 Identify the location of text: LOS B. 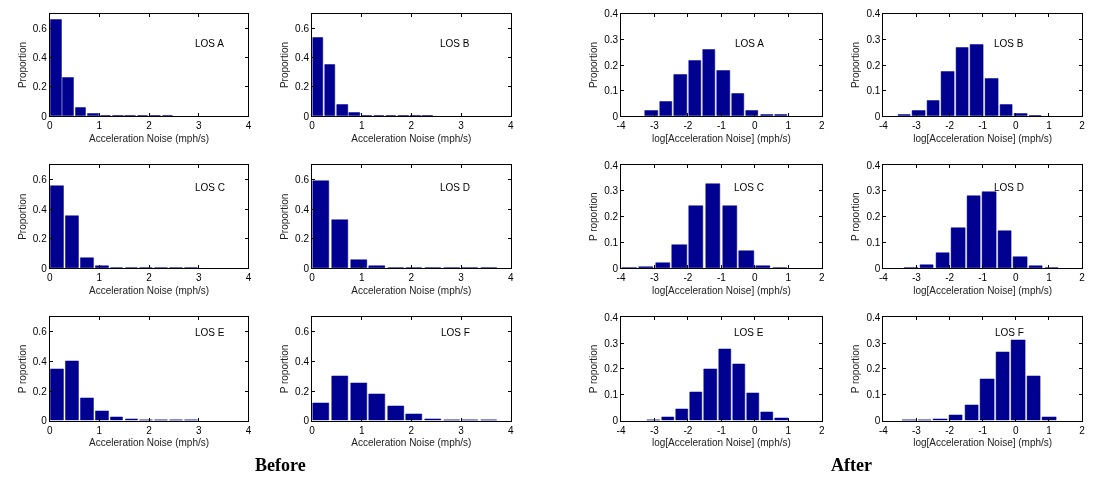
(455, 43).